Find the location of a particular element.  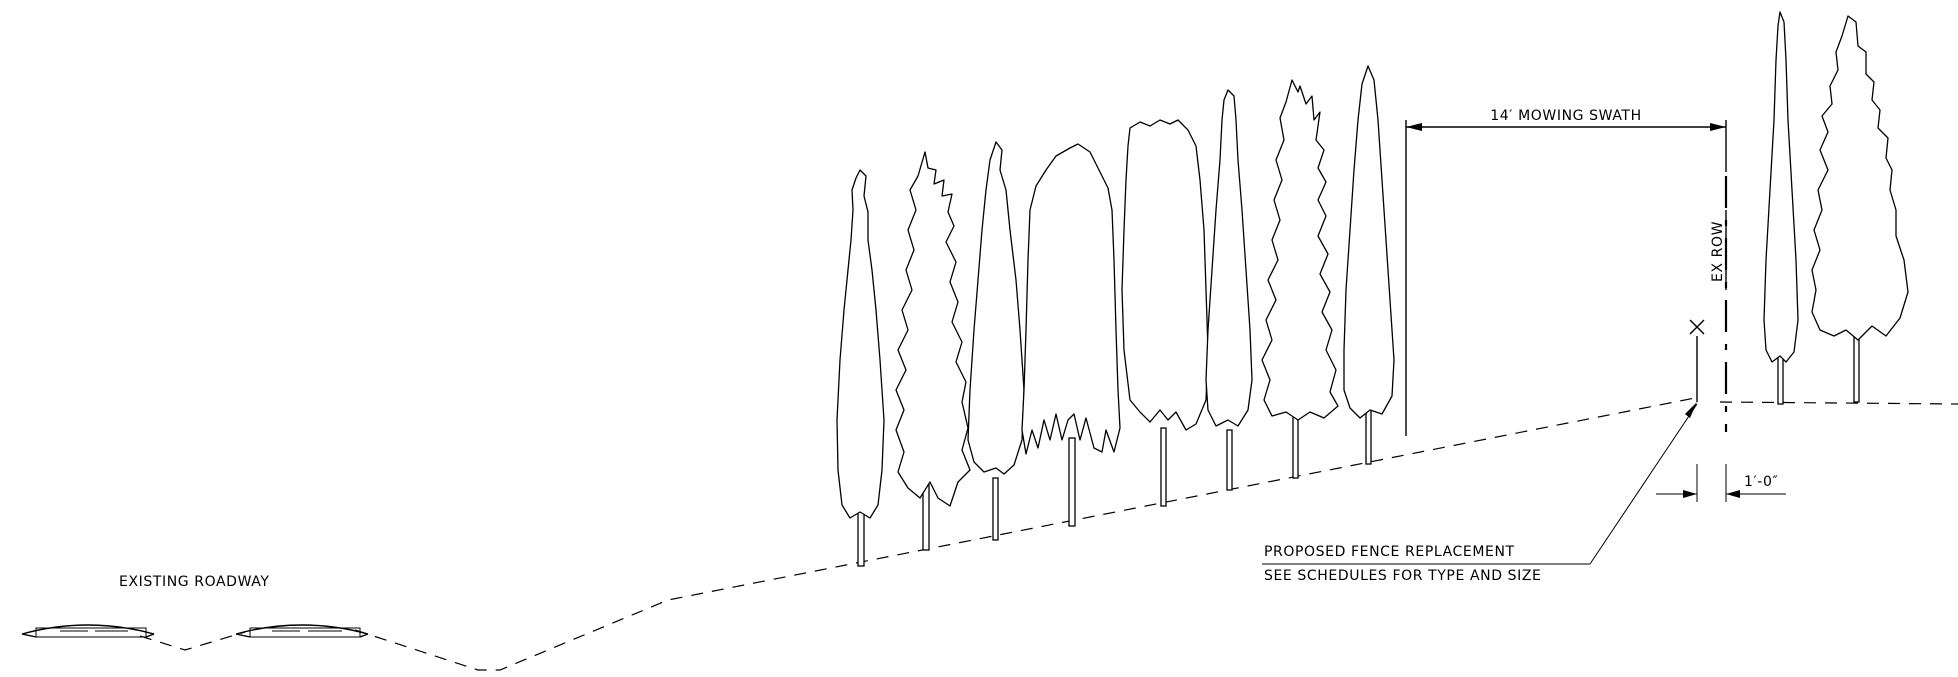

proposed-fence is located at coordinates (1697, 360).